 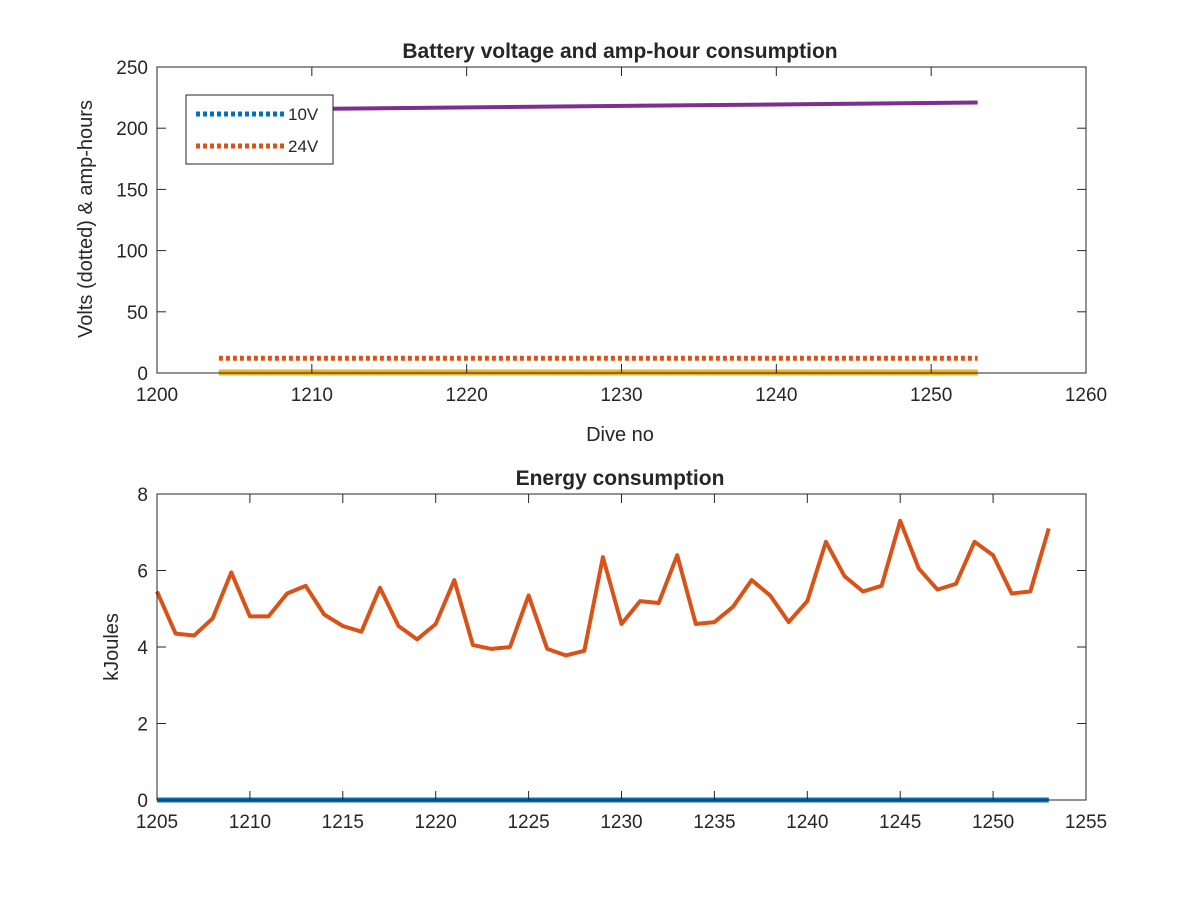 What do you see at coordinates (714, 822) in the screenshot?
I see `energy-xtick-label: 1235` at bounding box center [714, 822].